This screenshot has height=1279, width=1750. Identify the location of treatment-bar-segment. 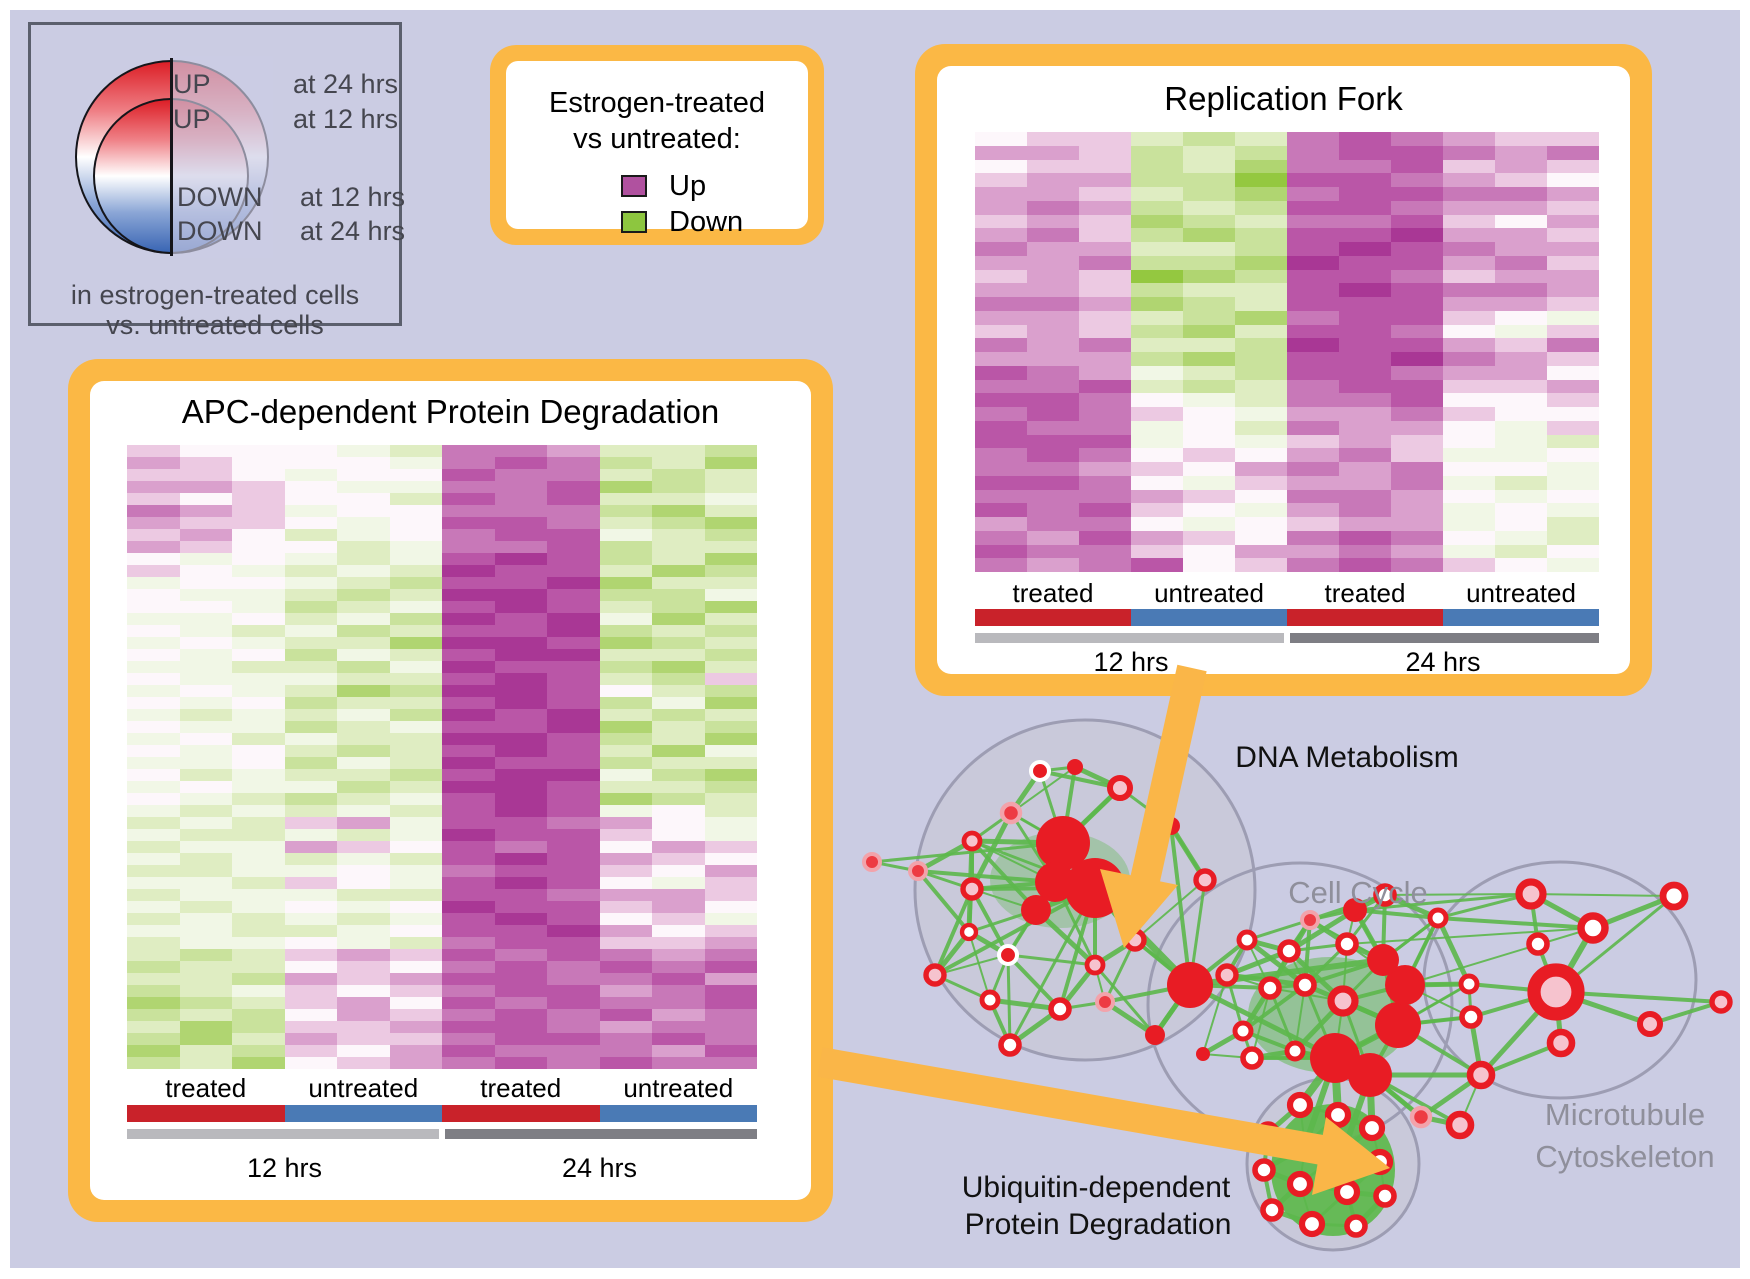
(1365, 617).